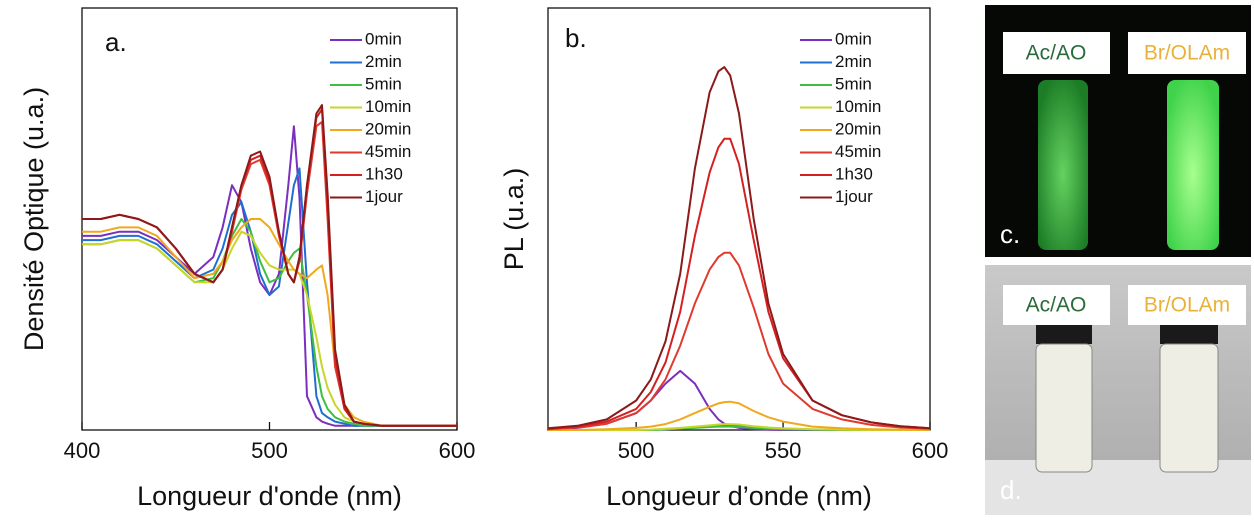 This screenshot has width=1254, height=524. What do you see at coordinates (269, 496) in the screenshot?
I see `x-axis-label: Longueur d'onde (nm)` at bounding box center [269, 496].